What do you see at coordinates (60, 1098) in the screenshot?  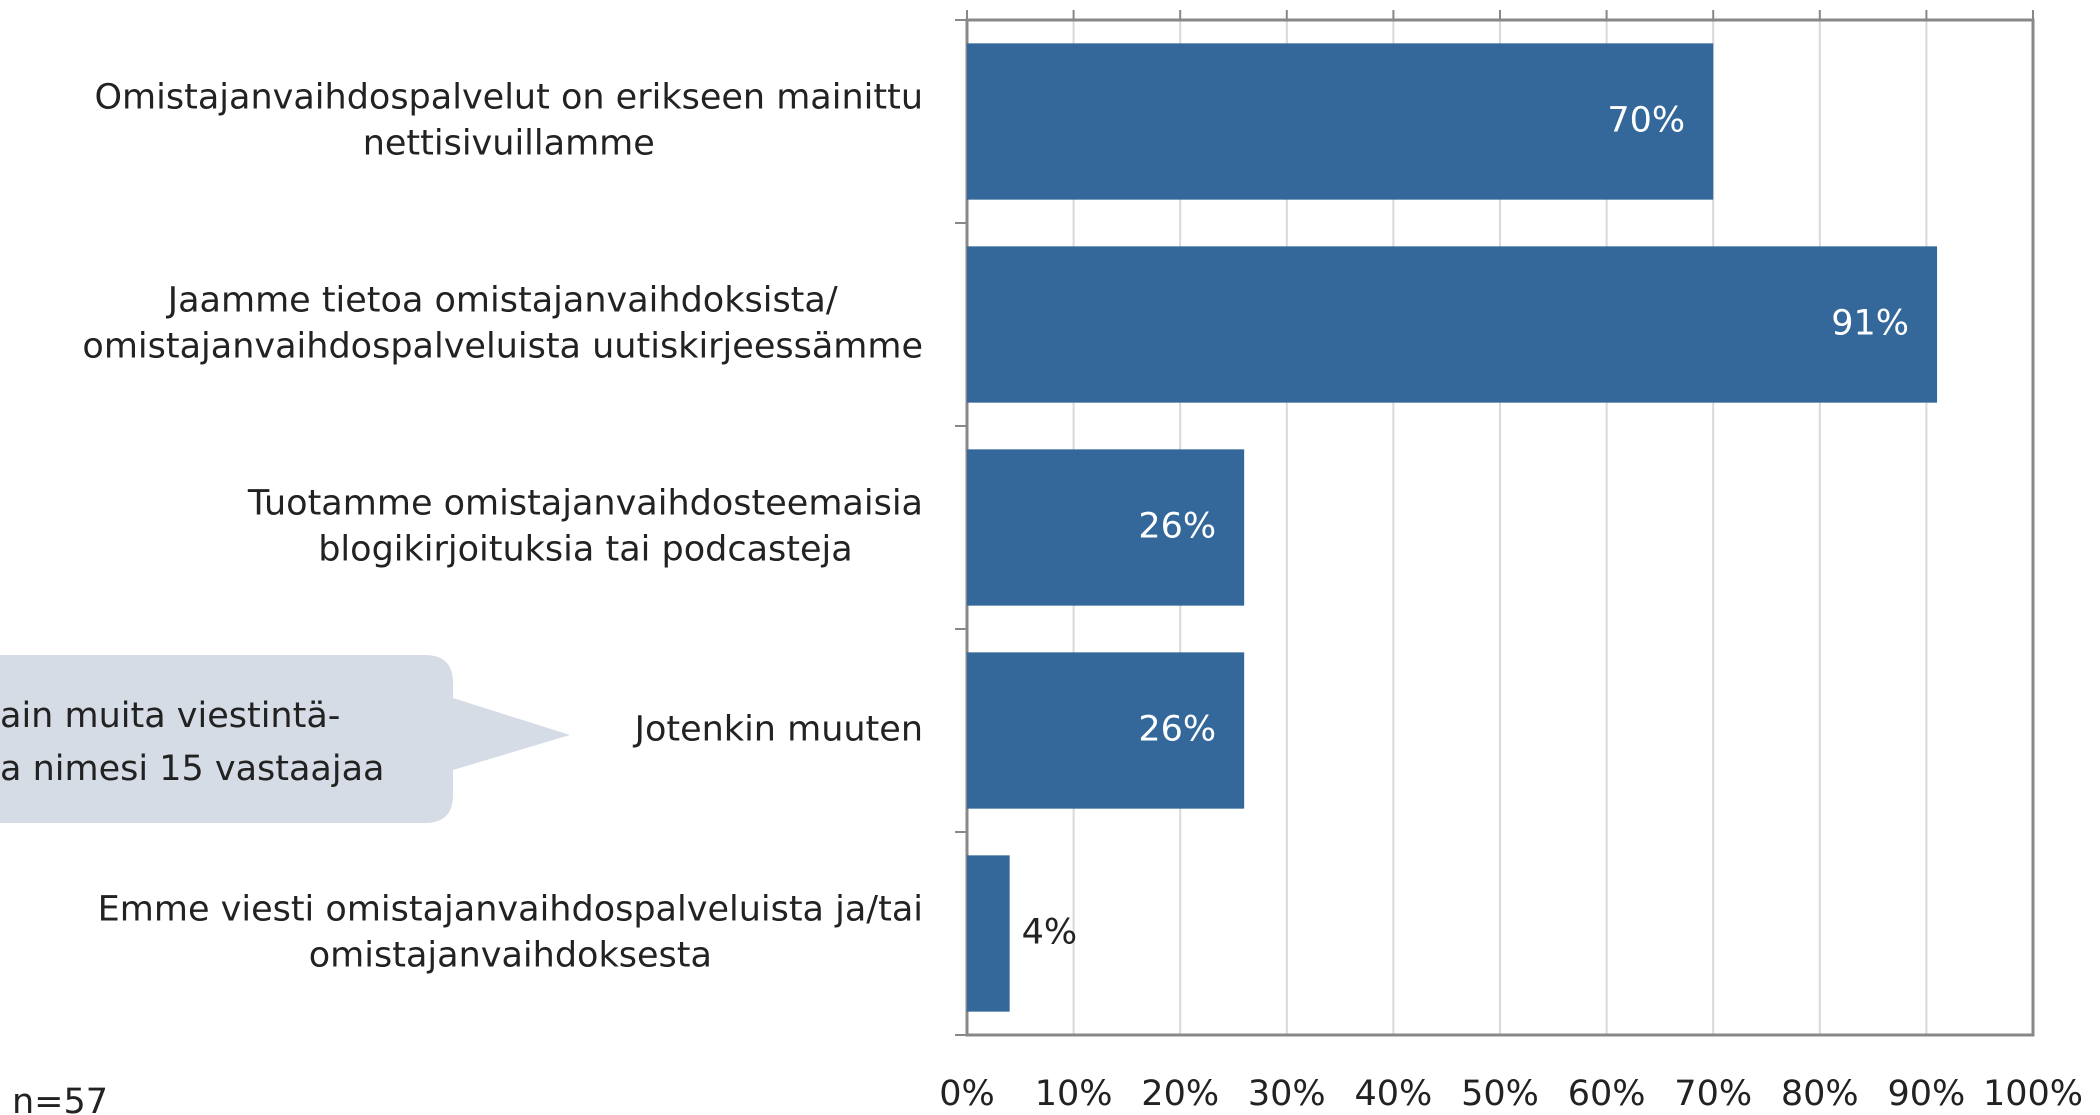 I see `sample-size: n=57` at bounding box center [60, 1098].